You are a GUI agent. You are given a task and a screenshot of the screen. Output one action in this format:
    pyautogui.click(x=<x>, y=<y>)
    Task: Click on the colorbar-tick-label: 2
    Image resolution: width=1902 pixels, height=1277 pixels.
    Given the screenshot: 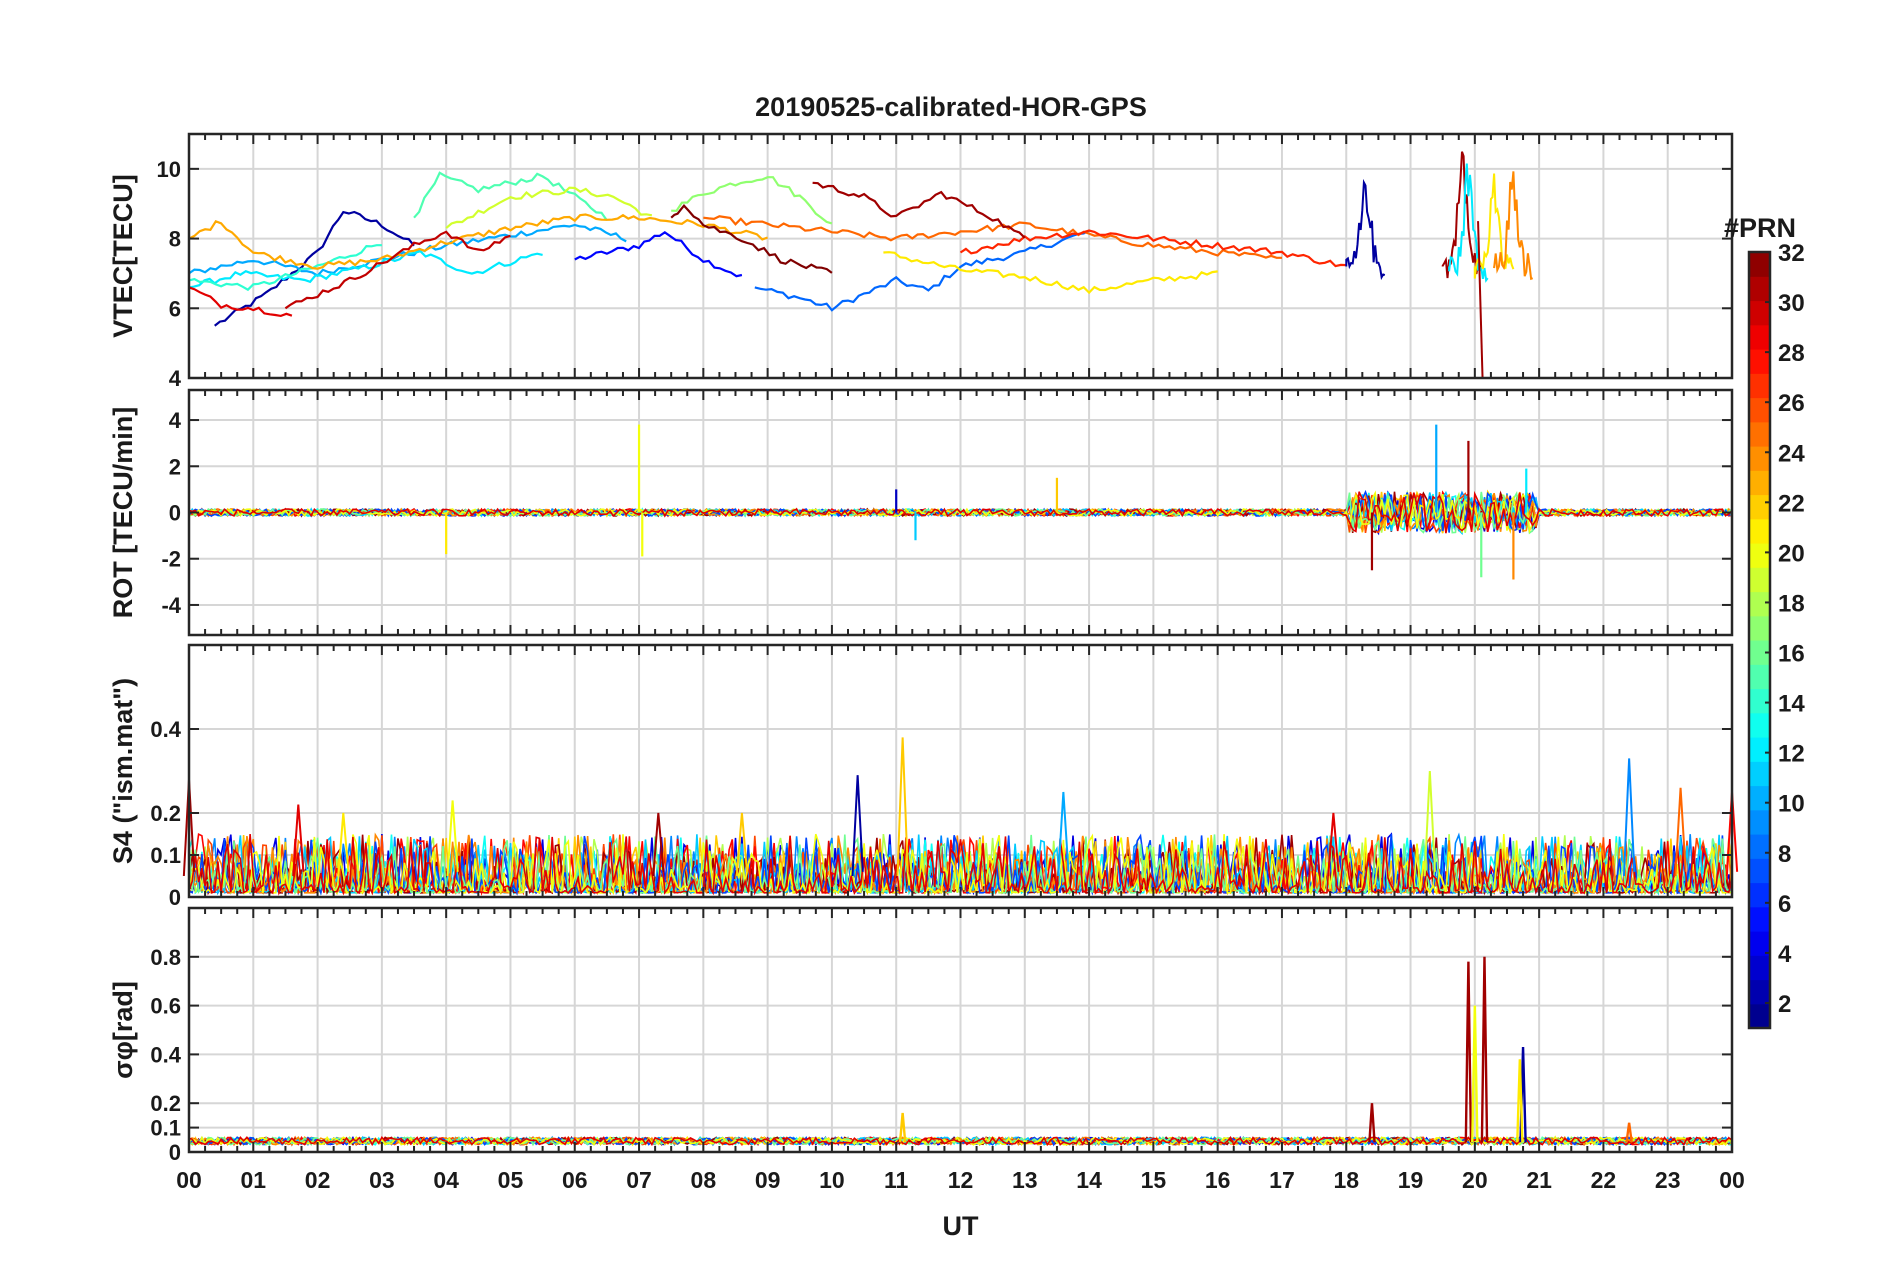 What is the action you would take?
    pyautogui.click(x=1784, y=1004)
    